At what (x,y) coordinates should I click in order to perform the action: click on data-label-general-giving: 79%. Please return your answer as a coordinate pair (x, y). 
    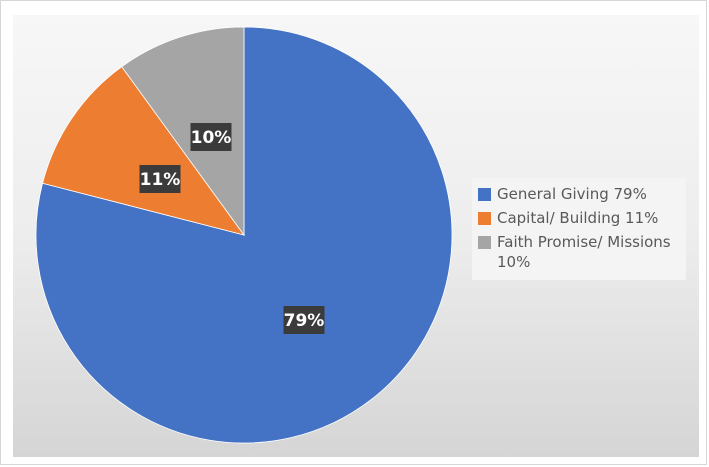
    Looking at the image, I should click on (304, 320).